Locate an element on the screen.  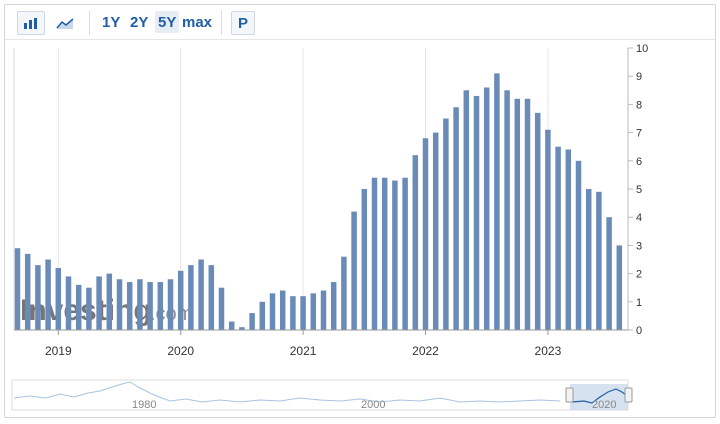
x-tick-label-2021: 2021 is located at coordinates (303, 351).